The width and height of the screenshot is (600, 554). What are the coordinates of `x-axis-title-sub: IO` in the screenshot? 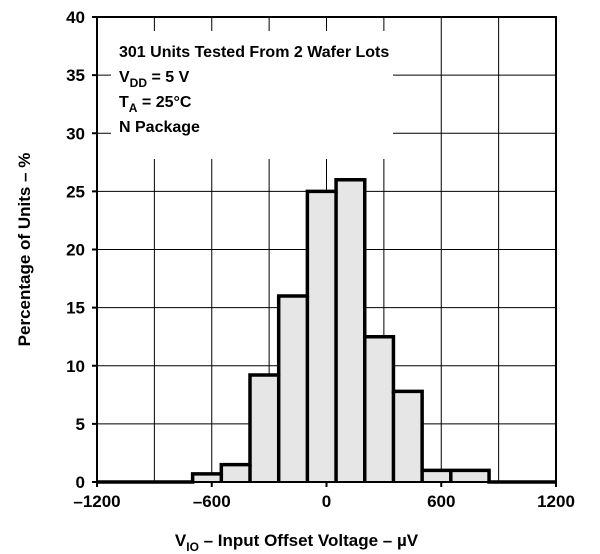 It's located at (192, 547).